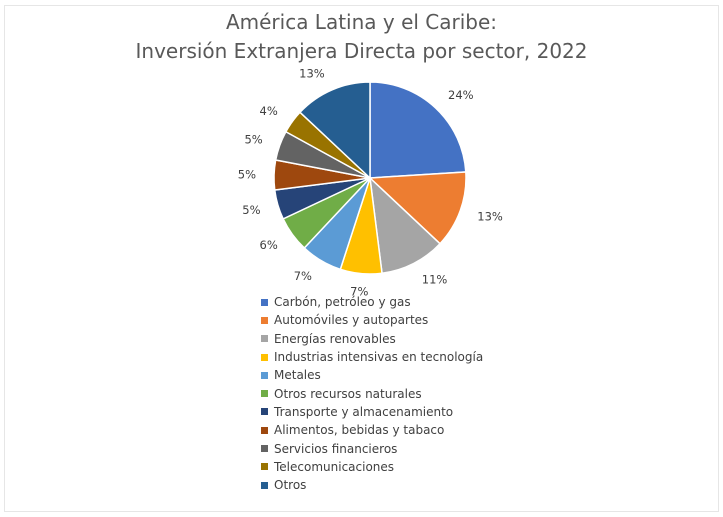  I want to click on pie-percent-label-transporte-y-almacenamiento: 5%, so click(251, 210).